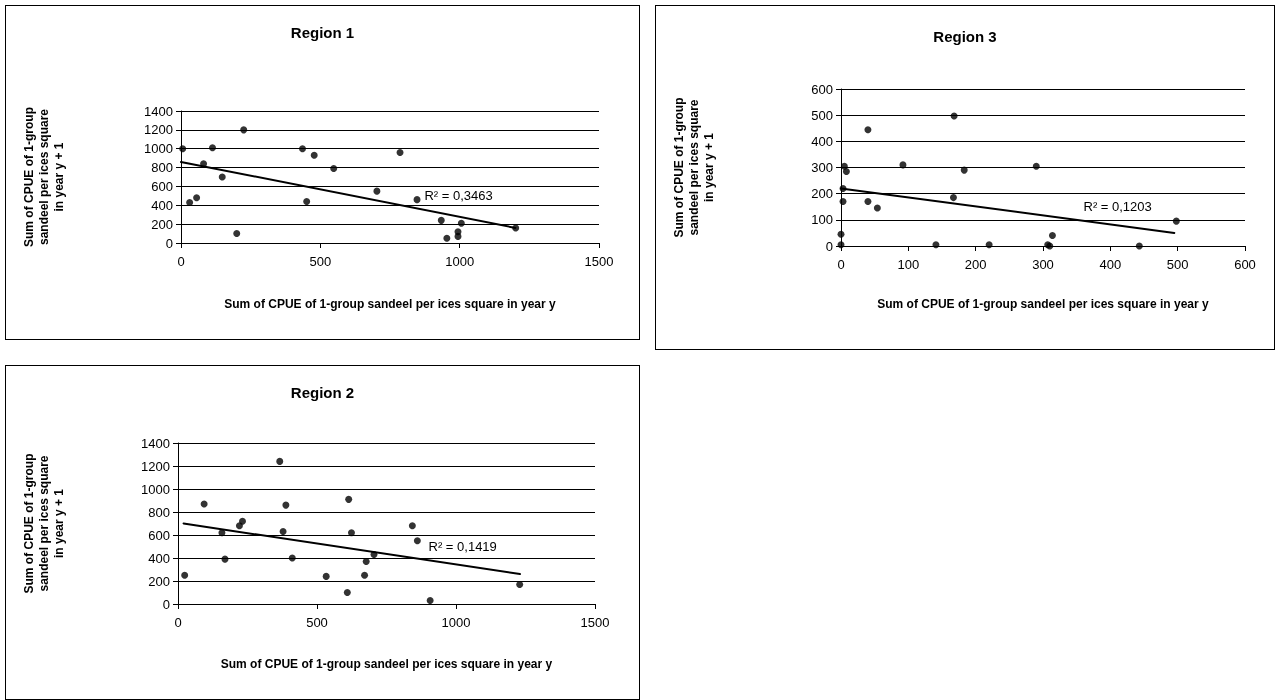  What do you see at coordinates (1245, 264) in the screenshot?
I see `x-tick-label: 600` at bounding box center [1245, 264].